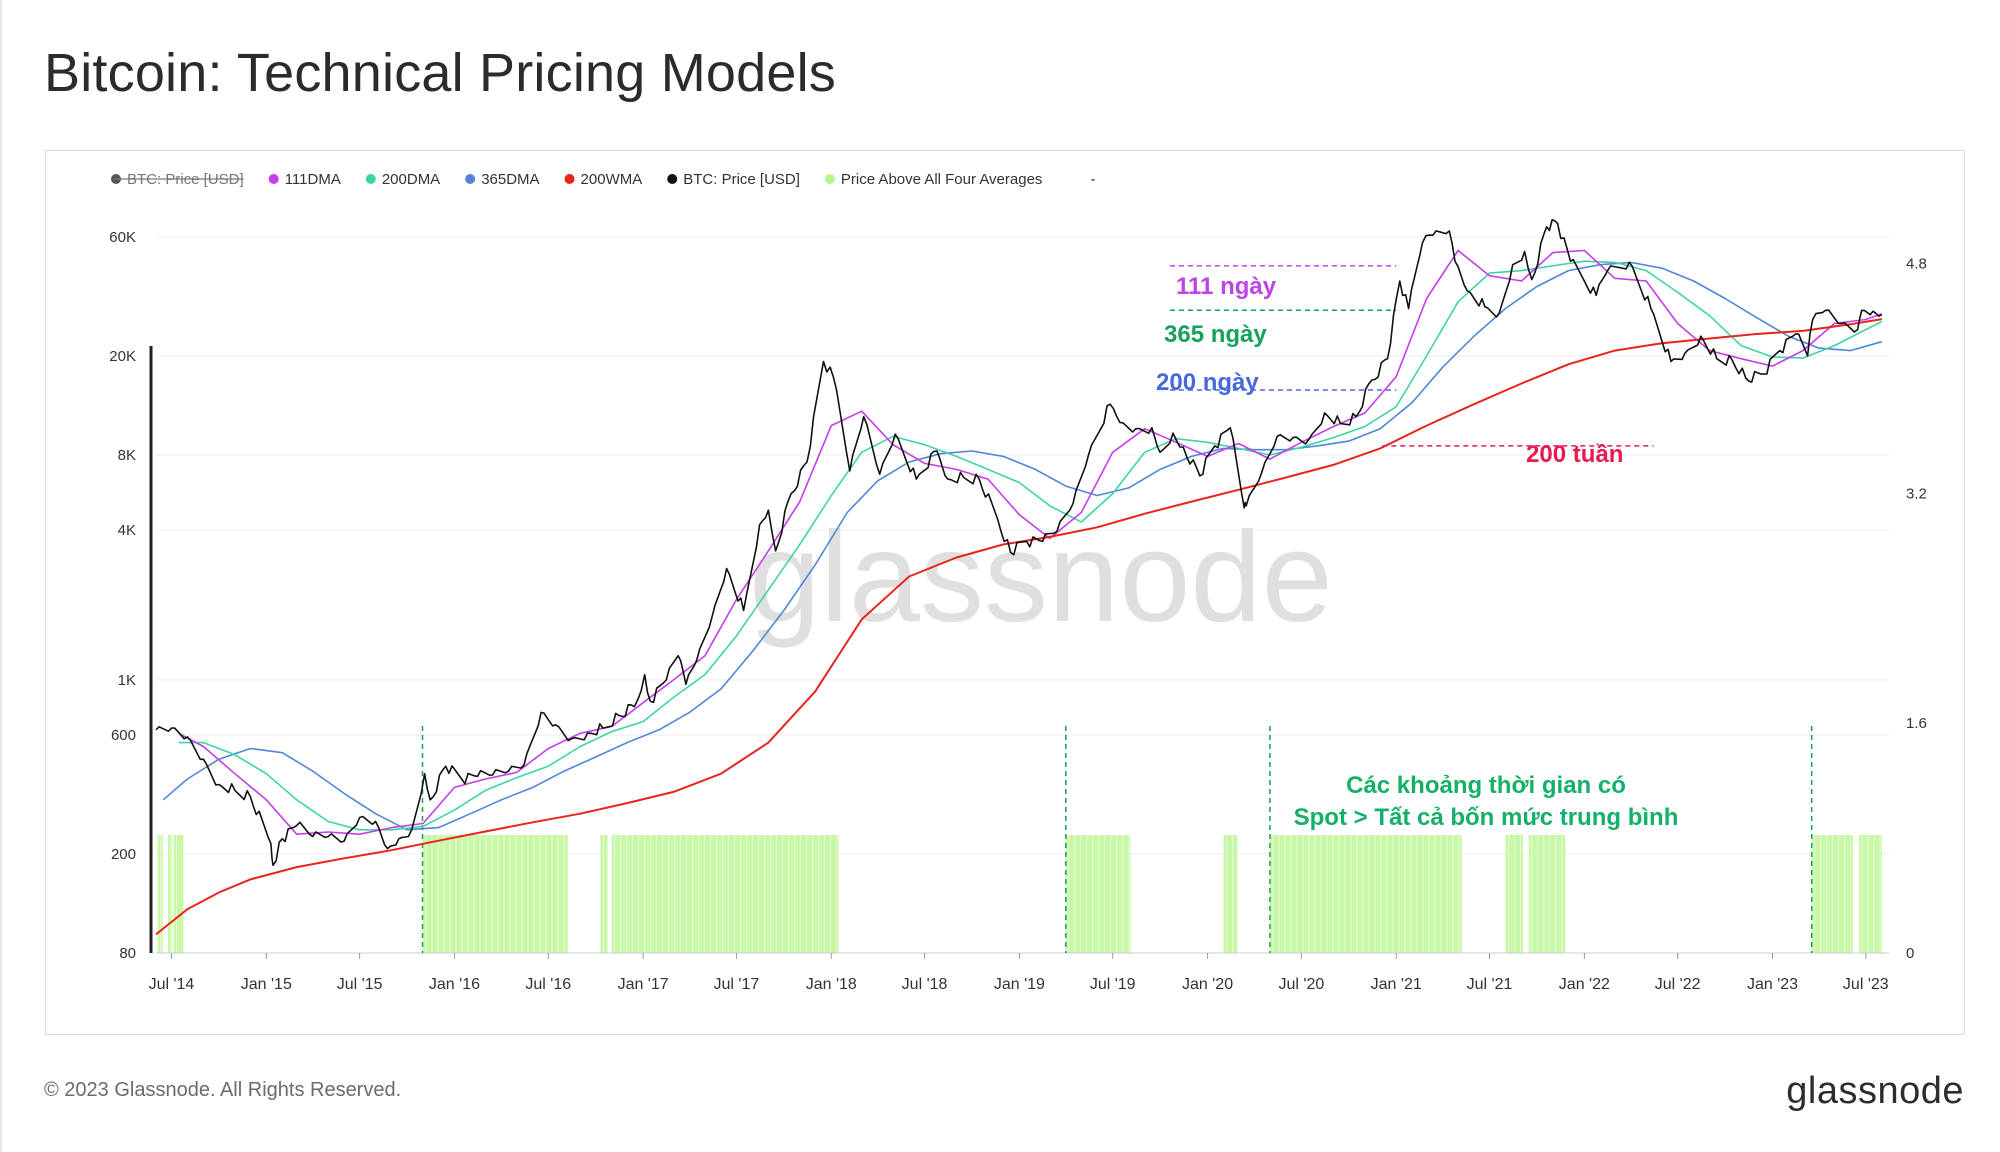 This screenshot has height=1152, width=2000. What do you see at coordinates (1301, 984) in the screenshot?
I see `x-tick-label: Jul '20` at bounding box center [1301, 984].